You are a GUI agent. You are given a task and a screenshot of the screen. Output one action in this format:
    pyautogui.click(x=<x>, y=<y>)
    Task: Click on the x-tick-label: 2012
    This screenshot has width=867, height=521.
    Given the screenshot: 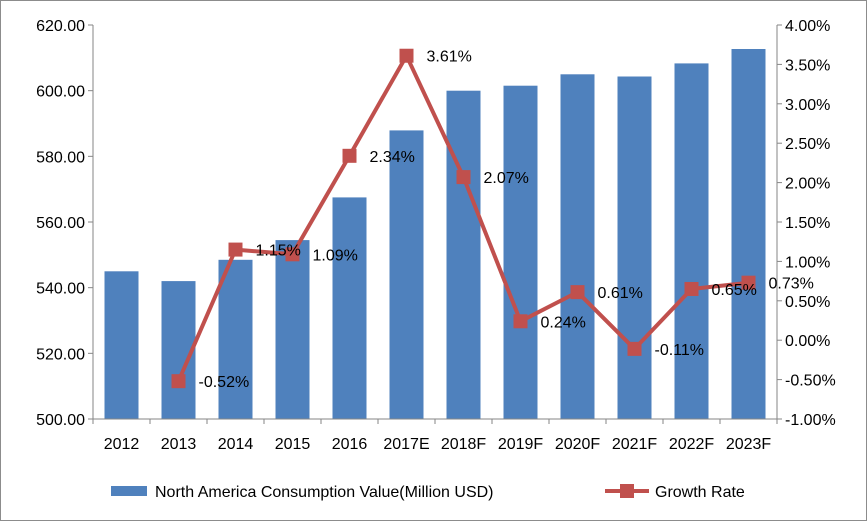 What is the action you would take?
    pyautogui.click(x=122, y=444)
    